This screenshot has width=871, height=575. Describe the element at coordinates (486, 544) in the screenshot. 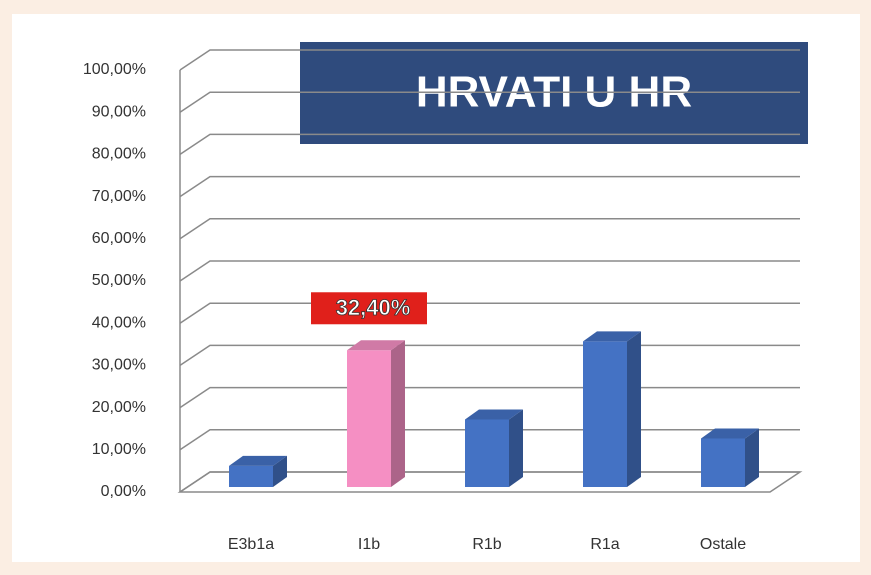

I see `x-tick-label: R1b` at that location.